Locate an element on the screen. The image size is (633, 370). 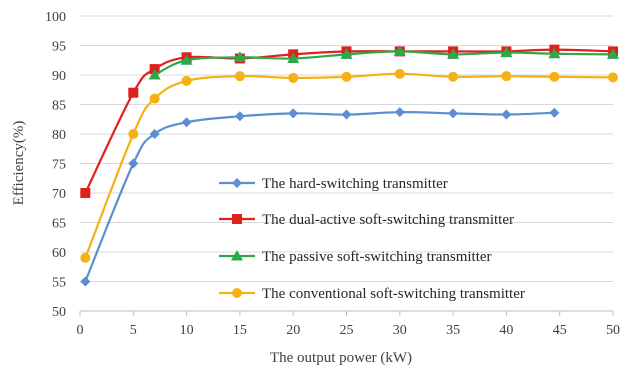
x-tick-label-20: 20 is located at coordinates (293, 330).